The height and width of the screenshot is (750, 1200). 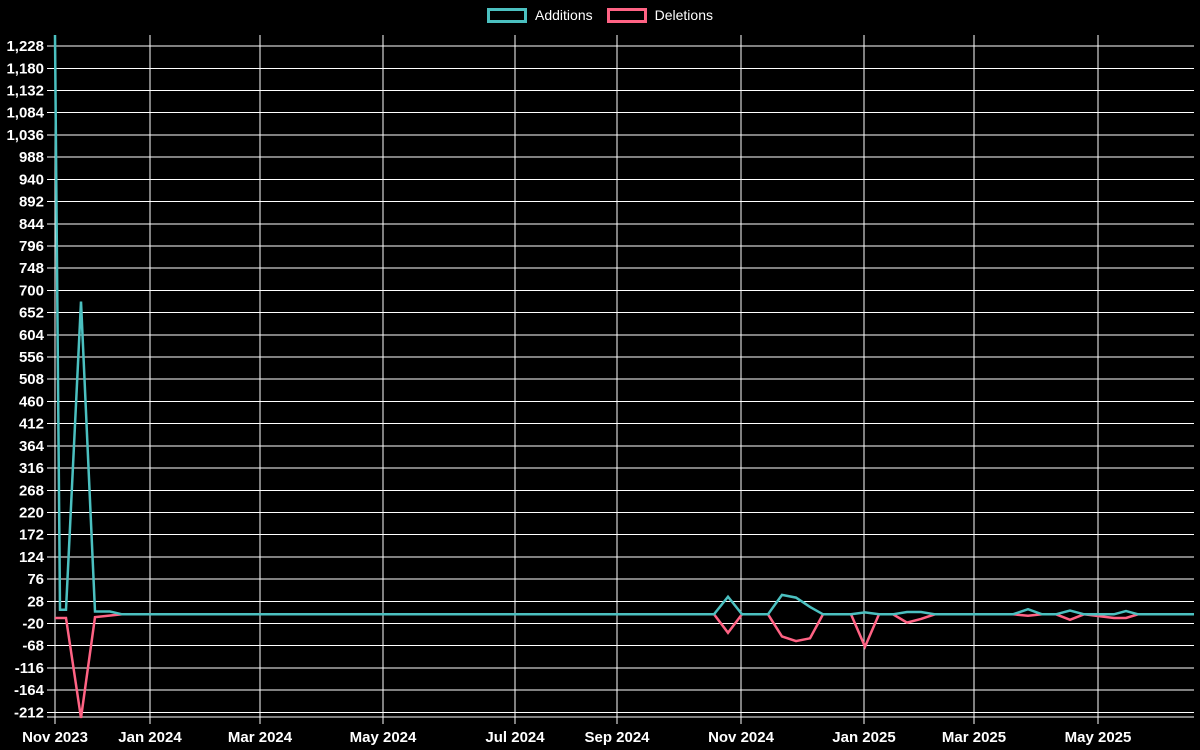 I want to click on legend-item-additions: Additions, so click(x=540, y=15).